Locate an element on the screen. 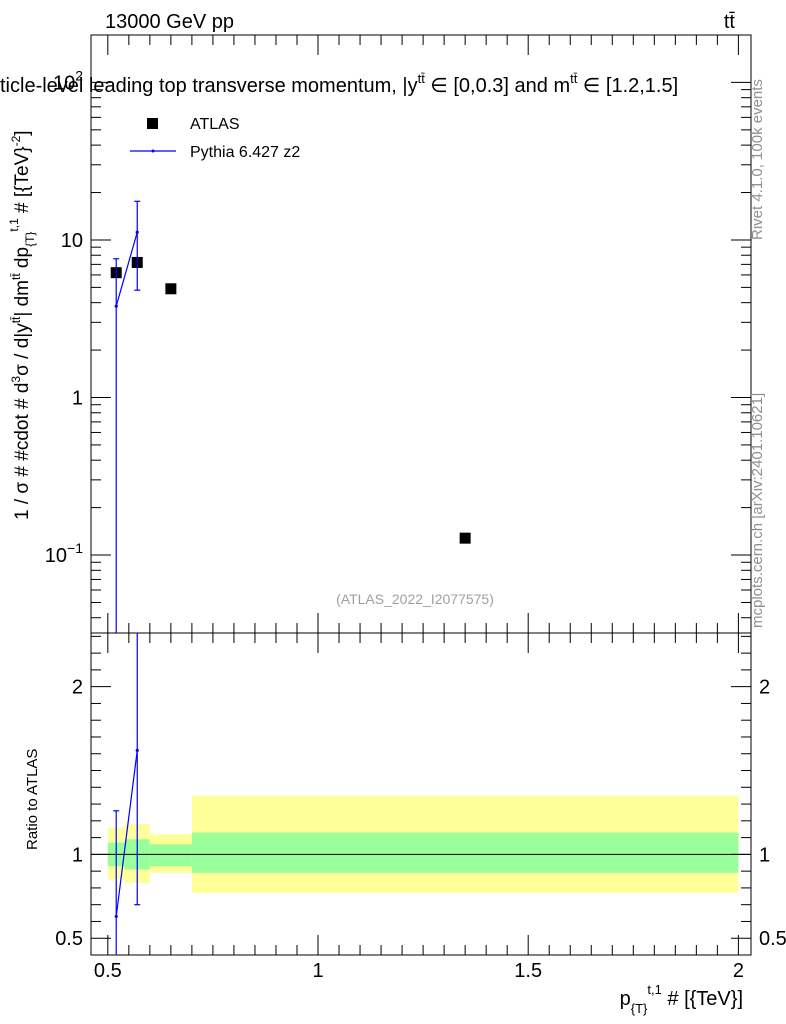 The width and height of the screenshot is (786, 1024). ratio-y-tick-label-left: 2 is located at coordinates (77, 688).